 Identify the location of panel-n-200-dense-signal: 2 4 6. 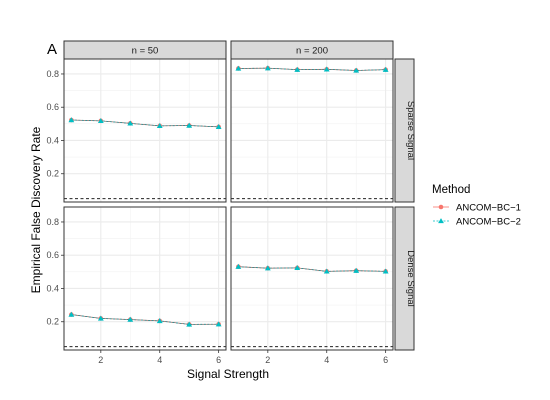
(312, 285).